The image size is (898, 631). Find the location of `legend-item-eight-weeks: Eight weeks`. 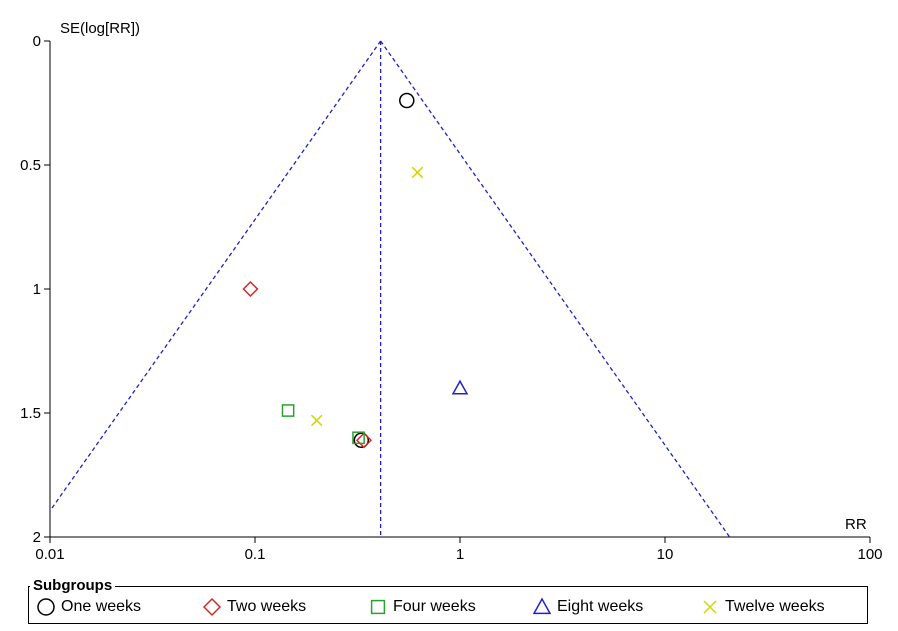

legend-item-eight-weeks: Eight weeks is located at coordinates (587, 607).